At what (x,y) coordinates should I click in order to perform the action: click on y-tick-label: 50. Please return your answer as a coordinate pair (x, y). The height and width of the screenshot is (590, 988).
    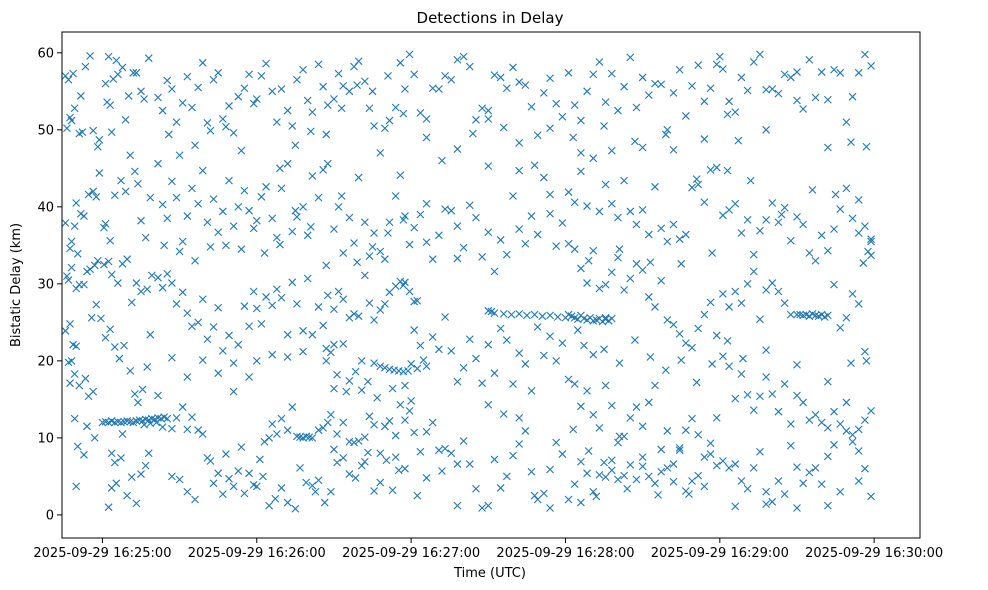
    Looking at the image, I should click on (45, 130).